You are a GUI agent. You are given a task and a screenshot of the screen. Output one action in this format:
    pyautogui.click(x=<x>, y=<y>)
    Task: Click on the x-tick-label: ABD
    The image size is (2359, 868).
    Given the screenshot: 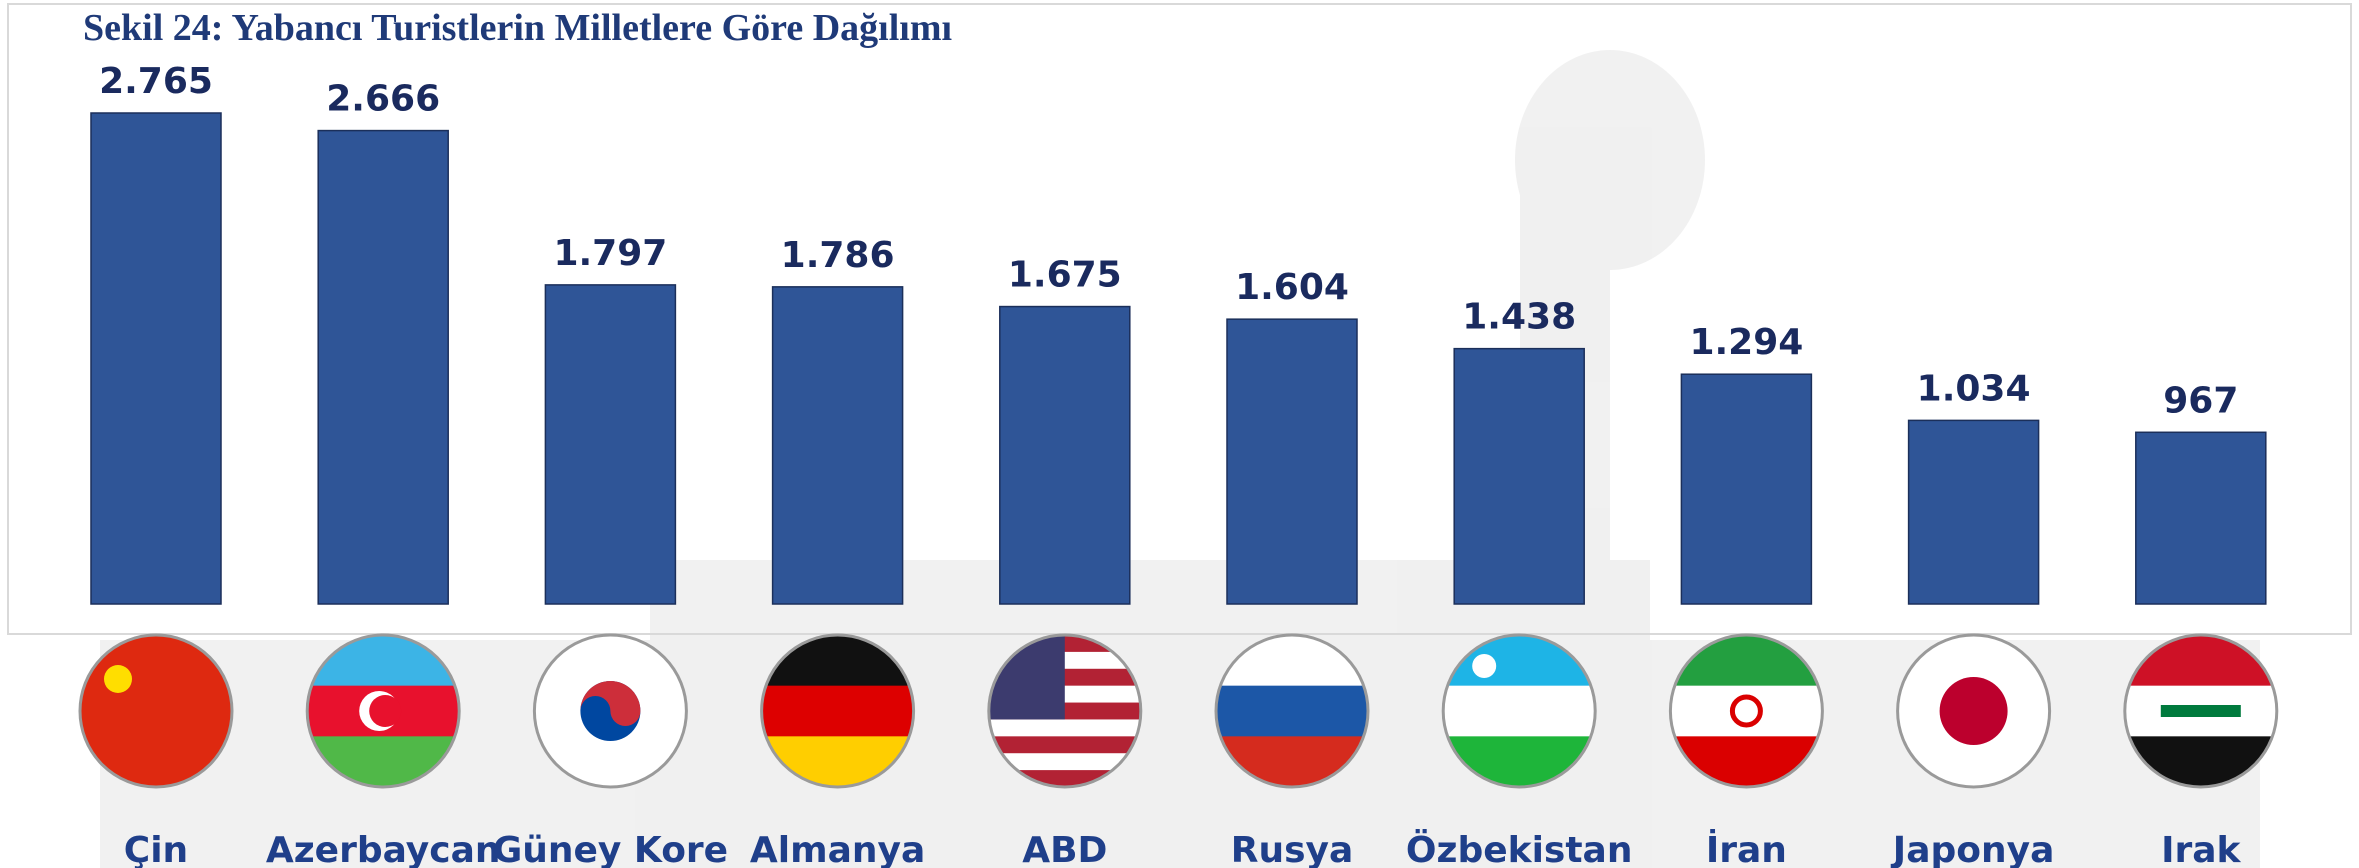 What is the action you would take?
    pyautogui.click(x=1064, y=849)
    